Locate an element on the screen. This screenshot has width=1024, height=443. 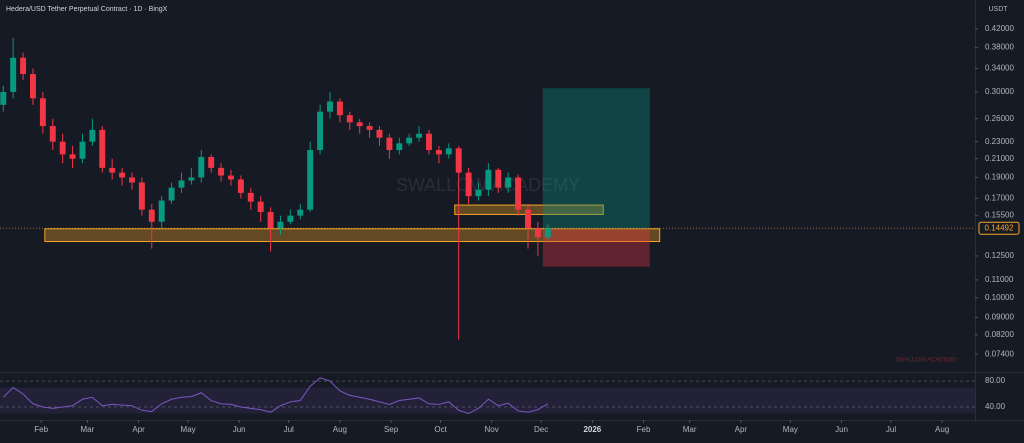
y-tick-label: 0.11000 is located at coordinates (999, 279).